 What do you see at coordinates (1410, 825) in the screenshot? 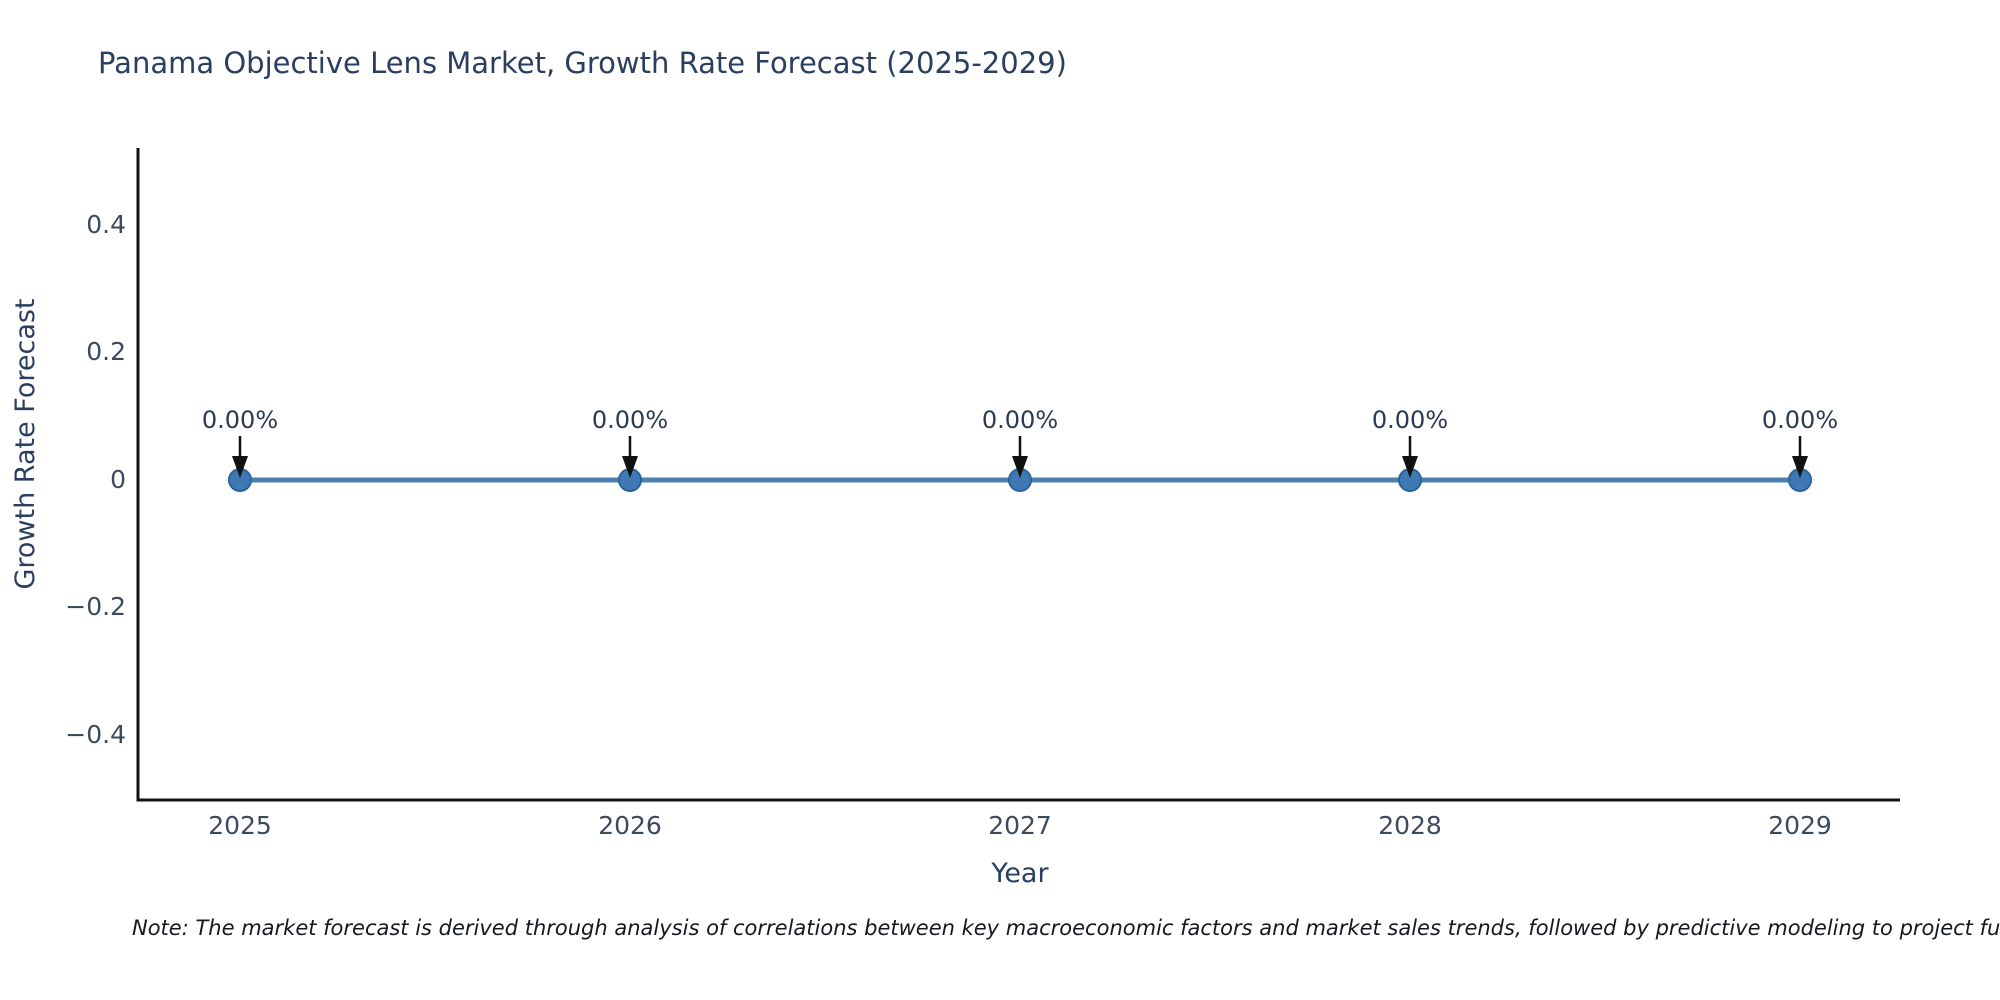
I see `x-tick-label: 2028` at bounding box center [1410, 825].